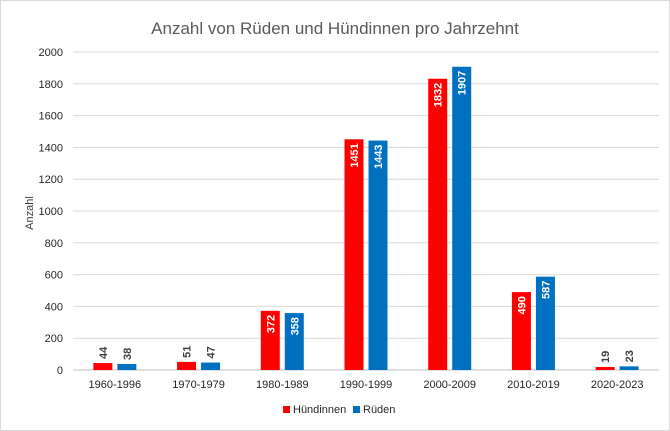 The width and height of the screenshot is (670, 431). What do you see at coordinates (463, 83) in the screenshot?
I see `data-label: 1907` at bounding box center [463, 83].